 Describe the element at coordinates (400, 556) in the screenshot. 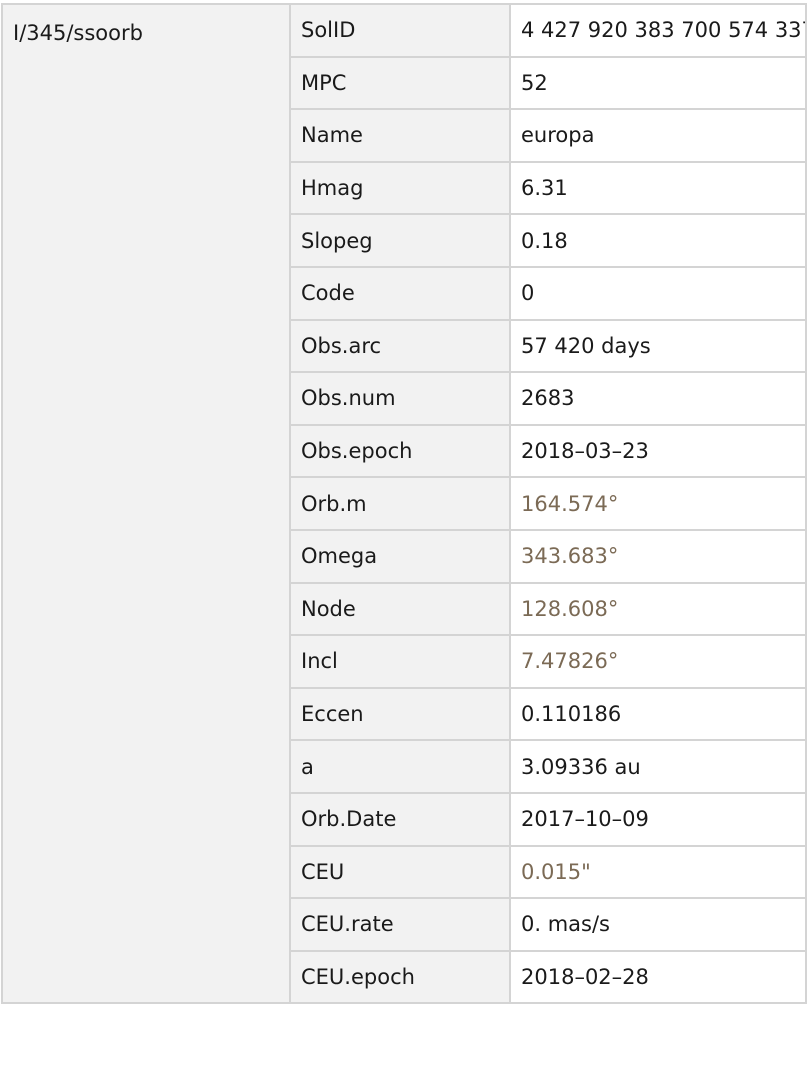

I see `field-key: Omega` at that location.